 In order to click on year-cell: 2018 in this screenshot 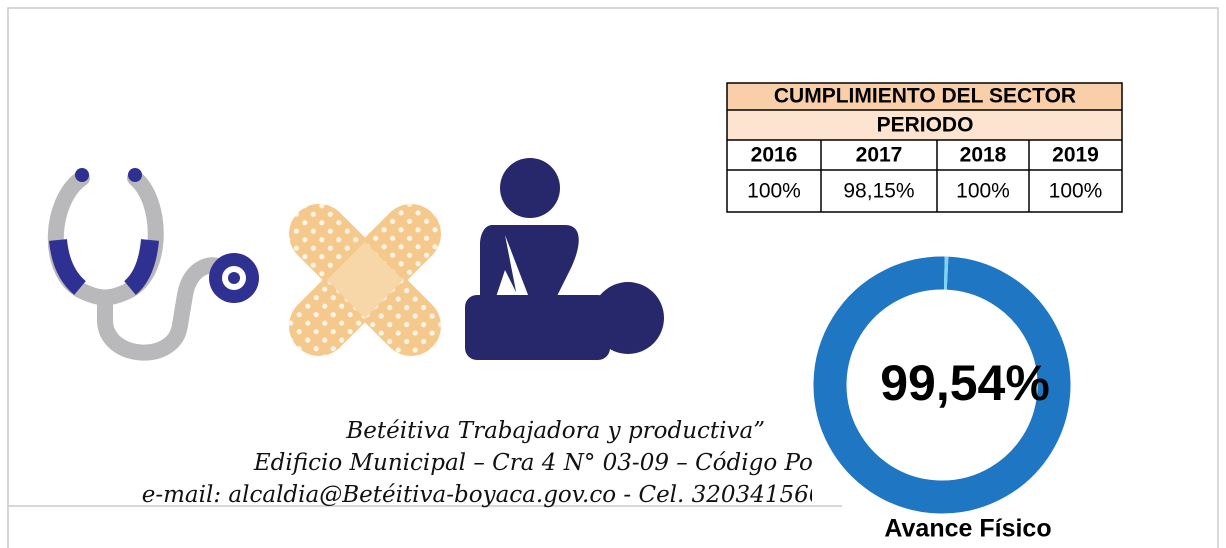, I will do `click(983, 155)`.